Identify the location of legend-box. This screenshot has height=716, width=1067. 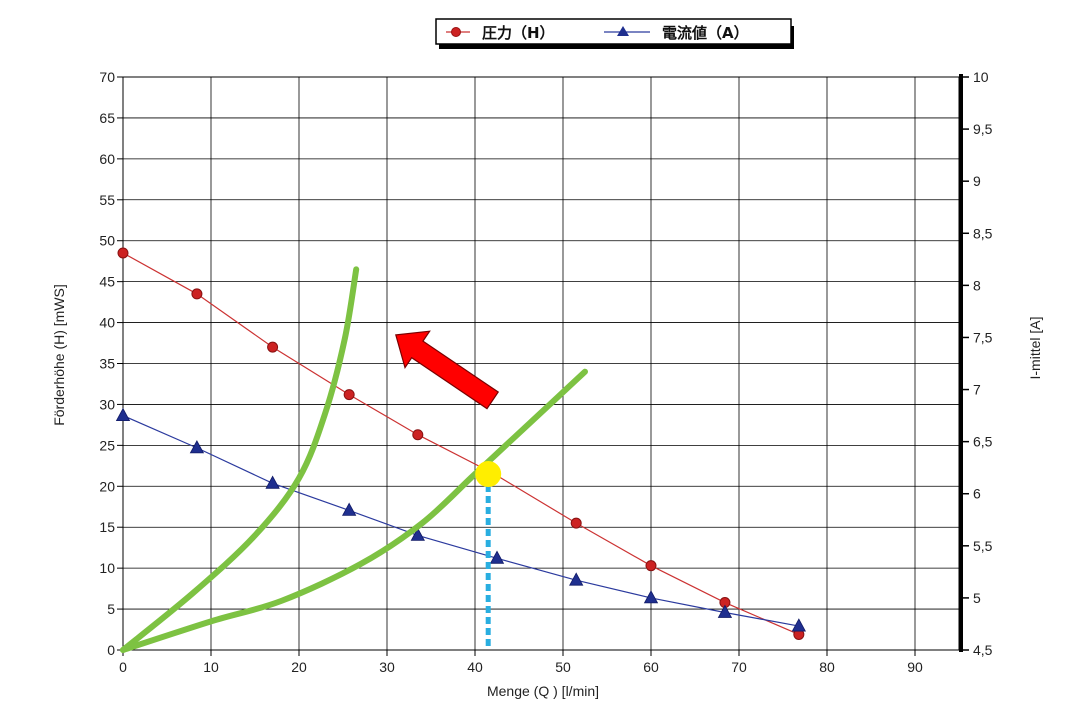
(613, 31).